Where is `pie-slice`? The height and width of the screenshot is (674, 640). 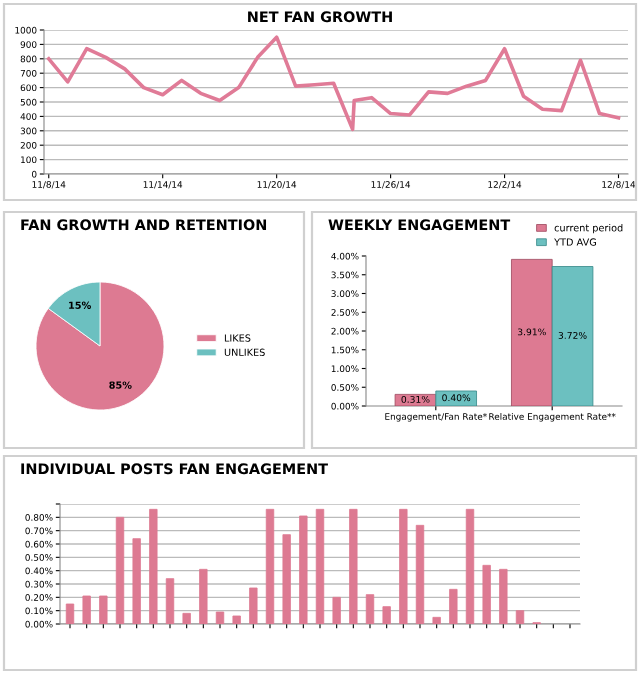
pie-slice is located at coordinates (100, 346).